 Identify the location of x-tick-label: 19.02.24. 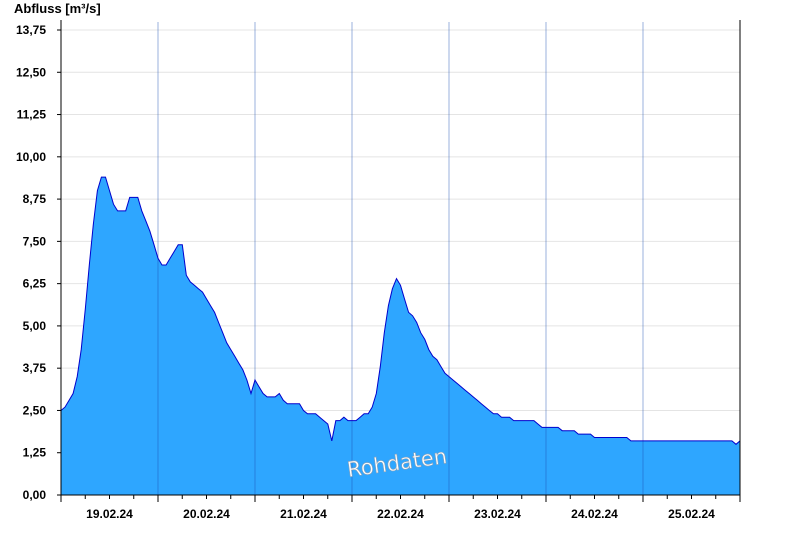
(109, 514).